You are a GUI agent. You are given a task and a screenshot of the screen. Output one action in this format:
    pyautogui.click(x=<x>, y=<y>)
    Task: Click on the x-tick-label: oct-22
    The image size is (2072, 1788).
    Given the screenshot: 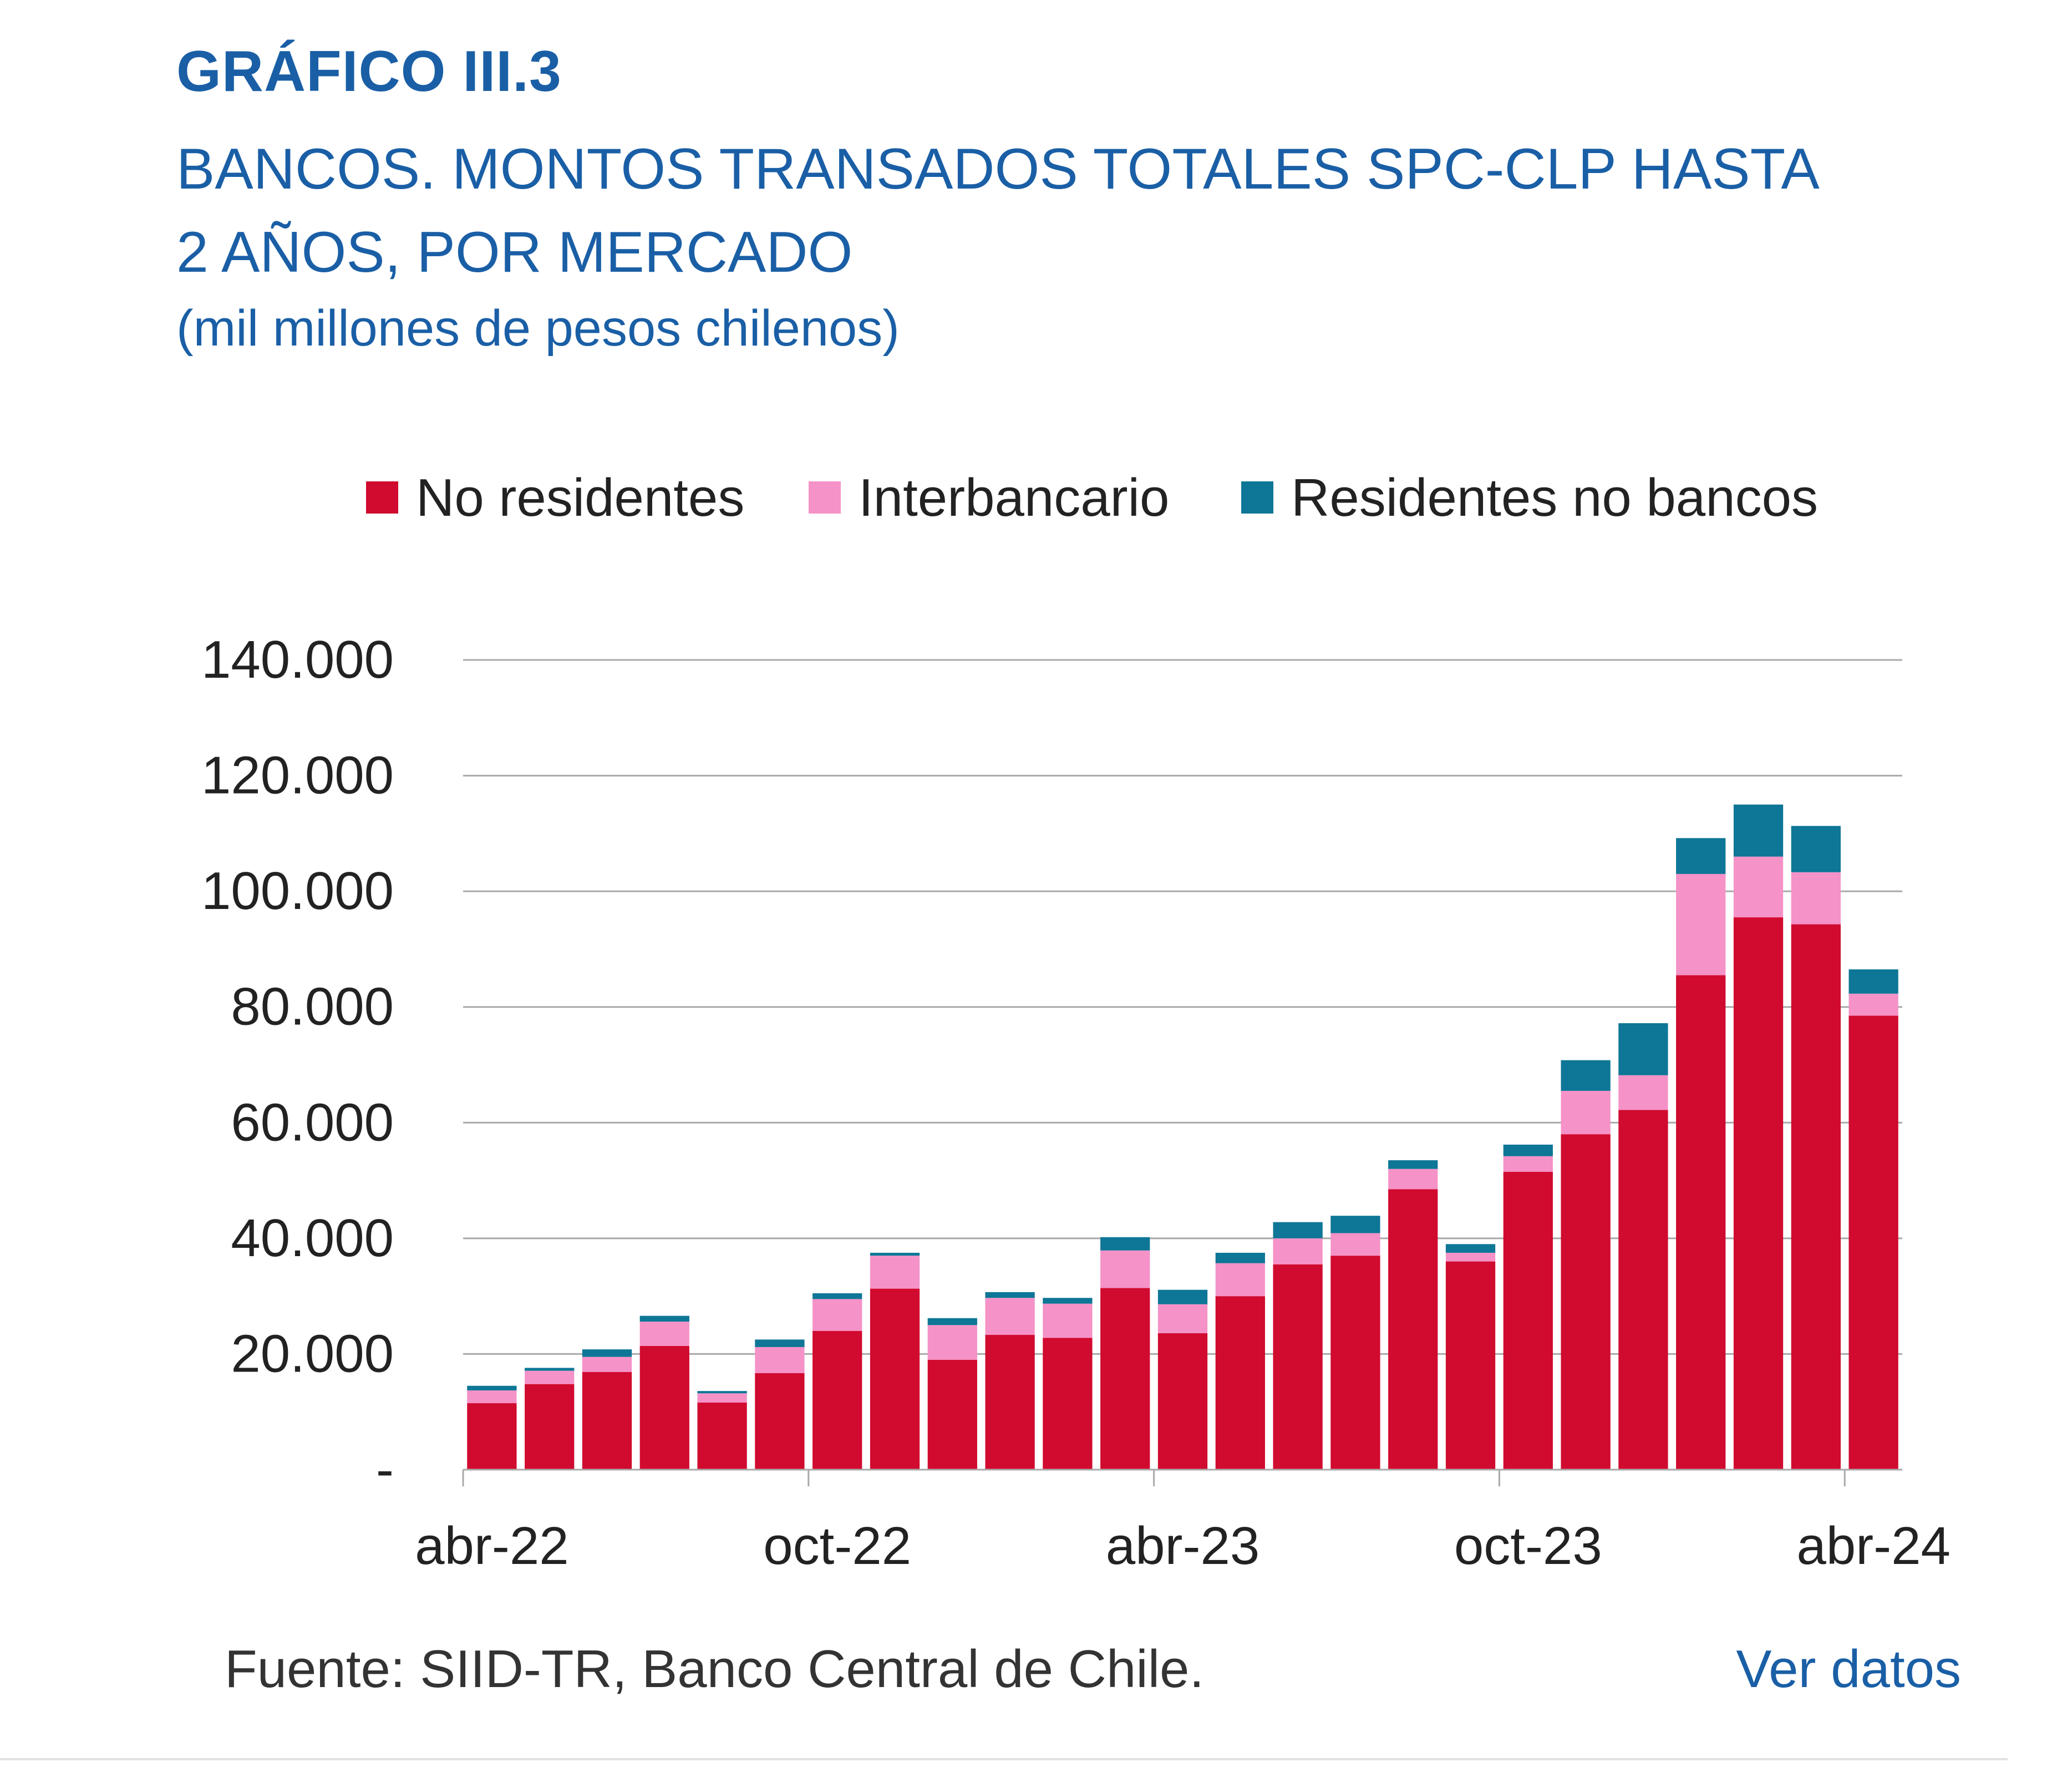 What is the action you would take?
    pyautogui.click(x=837, y=1546)
    